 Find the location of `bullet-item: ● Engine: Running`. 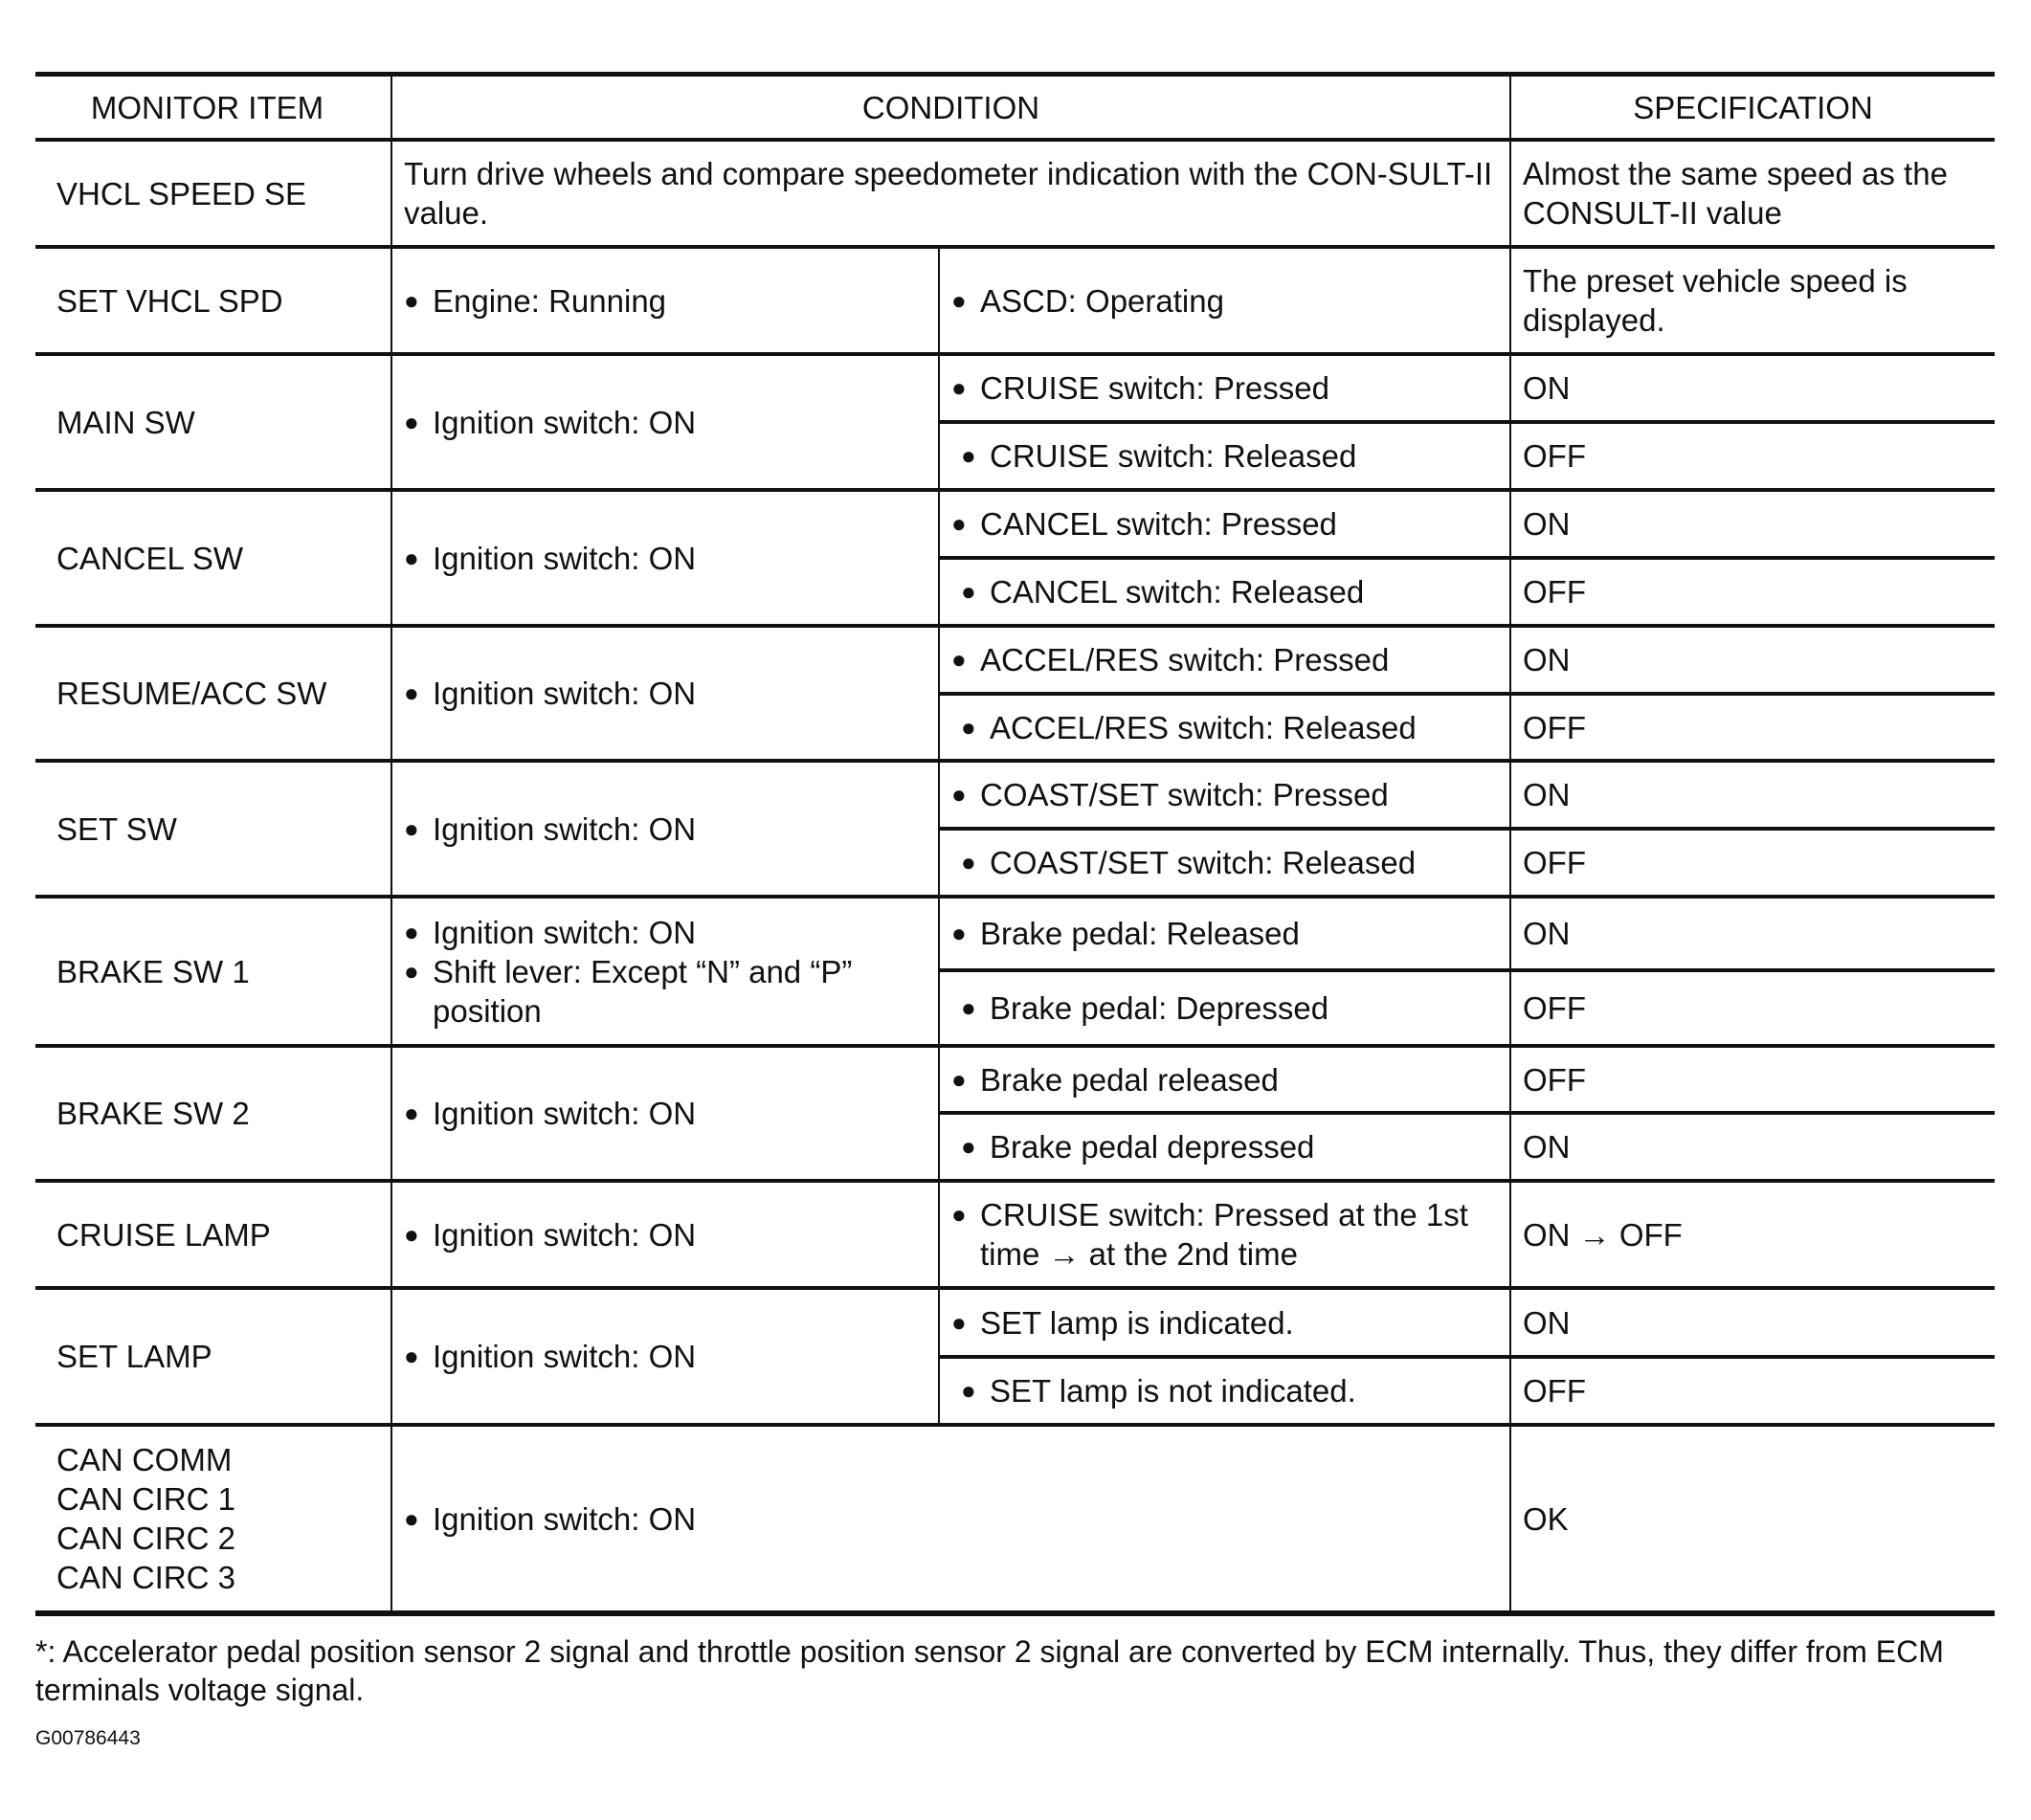

bullet-item: ● Engine: Running is located at coordinates (665, 301).